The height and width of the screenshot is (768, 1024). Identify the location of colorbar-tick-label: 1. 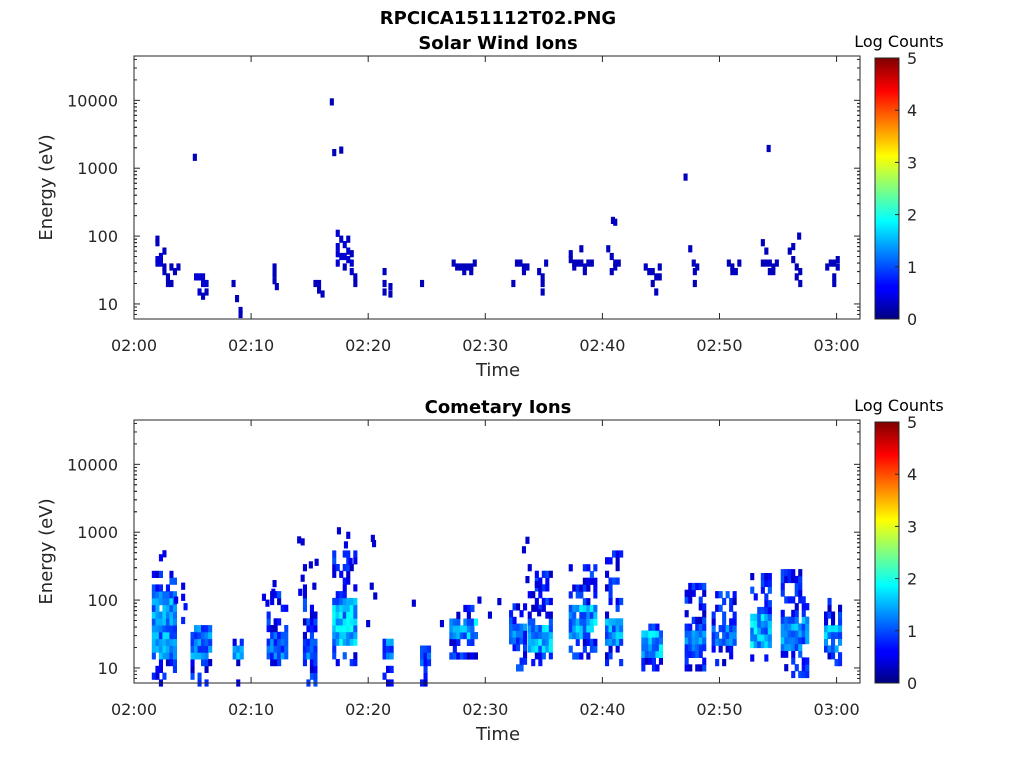
(912, 267).